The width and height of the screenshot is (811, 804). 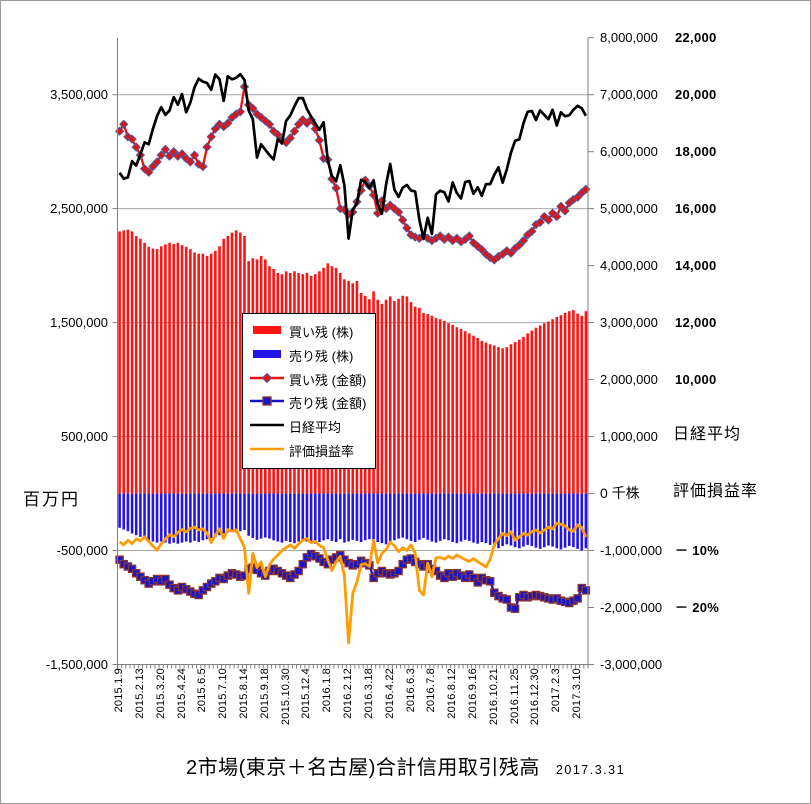 What do you see at coordinates (181, 693) in the screenshot?
I see `x-axis-tick-label: 2015.4.24` at bounding box center [181, 693].